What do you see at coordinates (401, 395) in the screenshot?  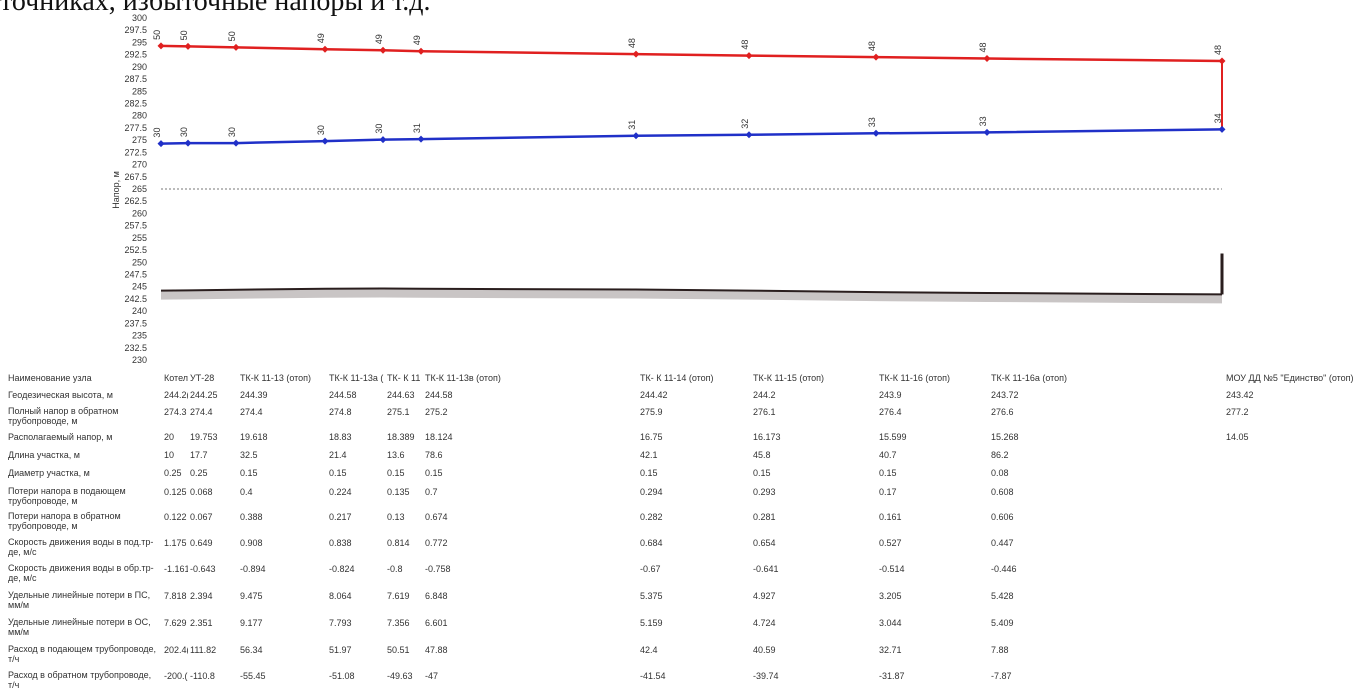 I see `table-cell: 244.63` at bounding box center [401, 395].